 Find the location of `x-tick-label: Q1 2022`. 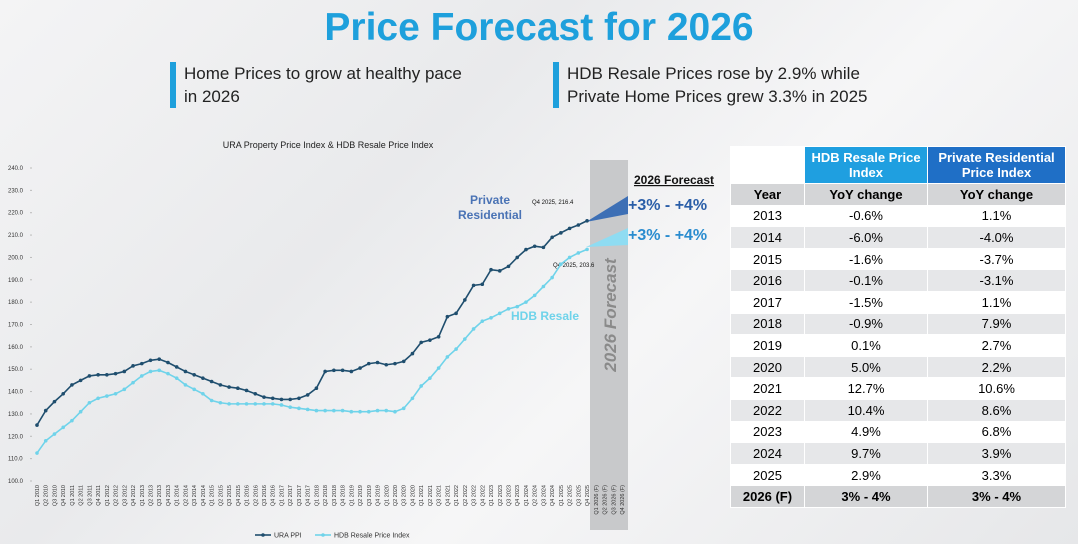

x-tick-label: Q1 2022 is located at coordinates (457, 495).